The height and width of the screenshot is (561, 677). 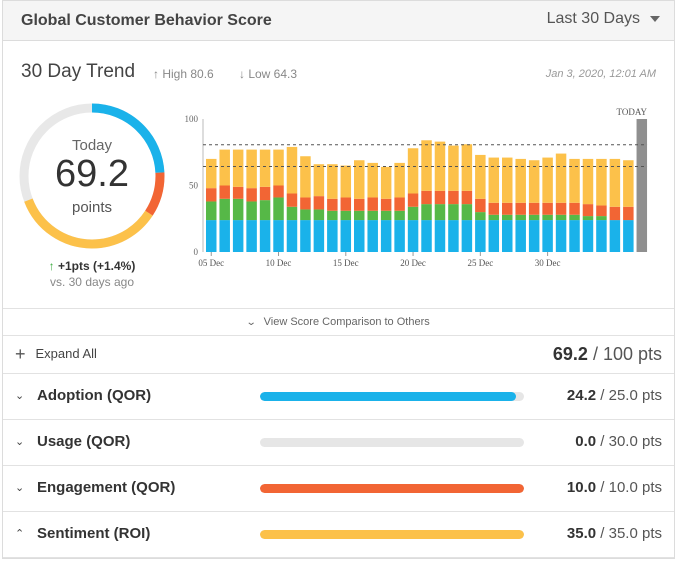 What do you see at coordinates (96, 266) in the screenshot?
I see `delta-value: +1pts (+1.4%)` at bounding box center [96, 266].